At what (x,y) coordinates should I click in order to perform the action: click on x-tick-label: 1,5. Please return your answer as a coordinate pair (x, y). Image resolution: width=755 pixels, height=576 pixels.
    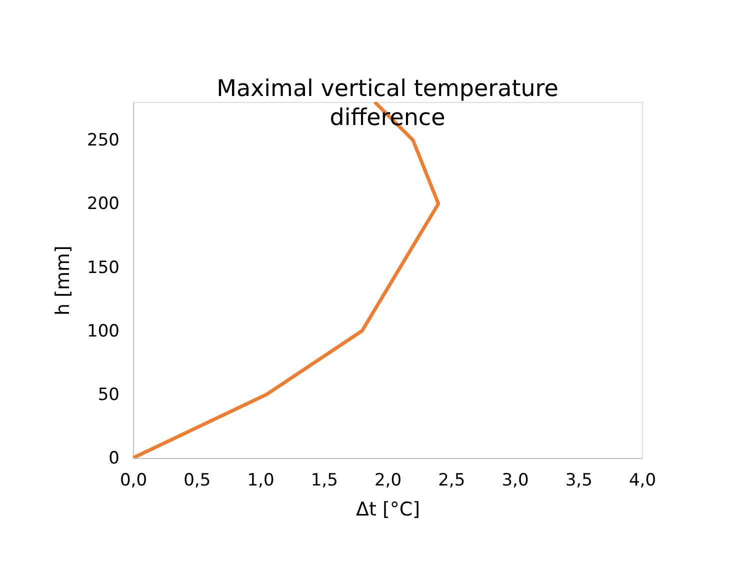
    Looking at the image, I should click on (324, 480).